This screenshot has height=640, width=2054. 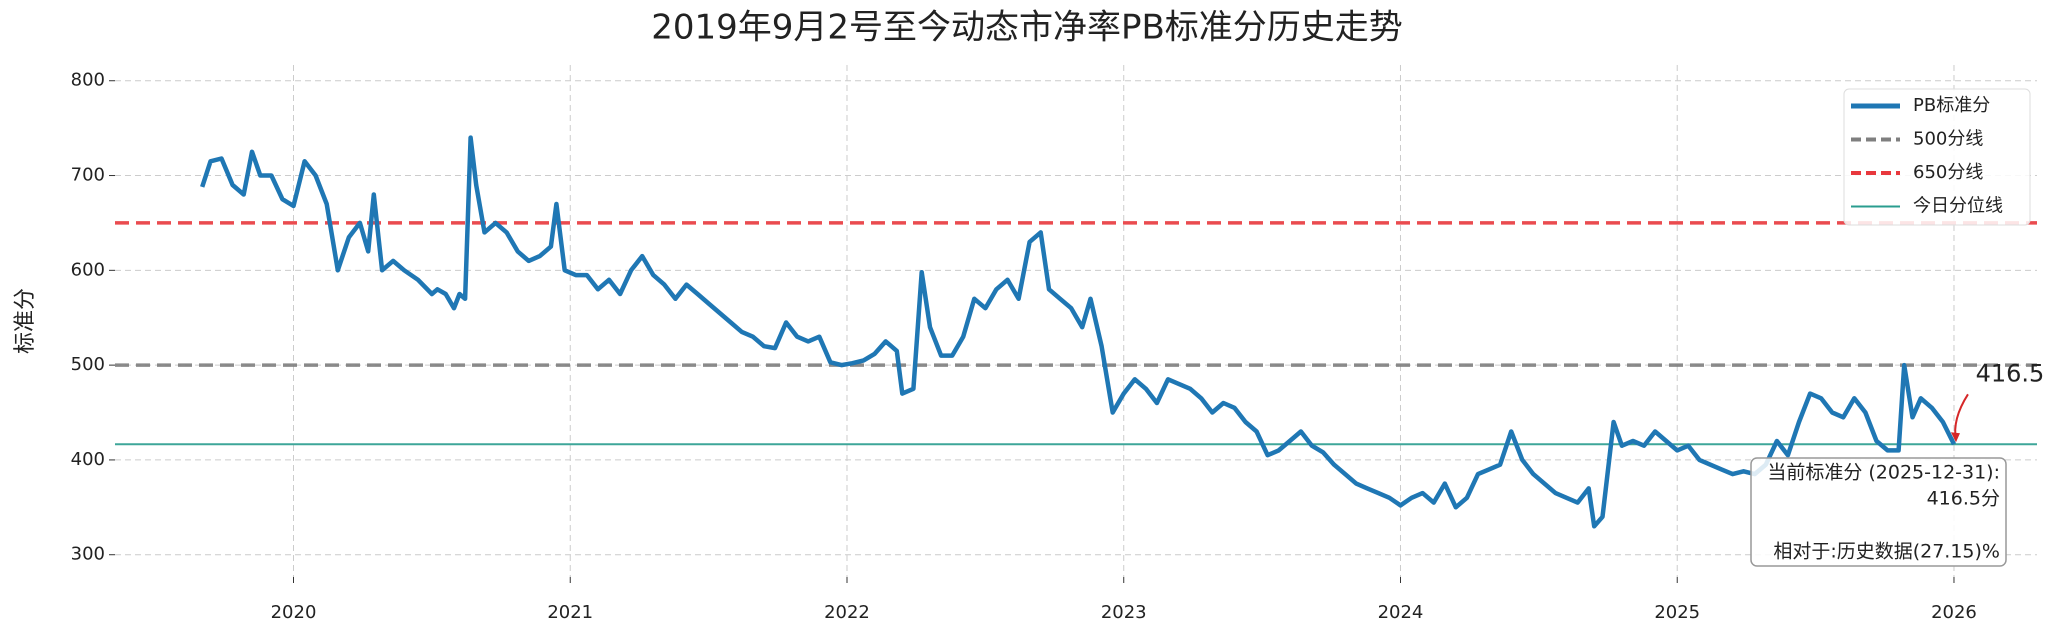 What do you see at coordinates (1027, 28) in the screenshot?
I see `chart-title: 2019年9月2号至今动态市净率PB标准分历史走势` at bounding box center [1027, 28].